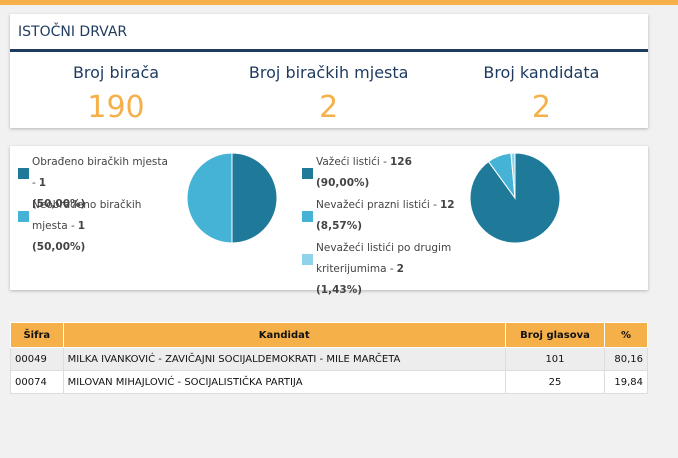 The image size is (678, 458). What do you see at coordinates (37, 359) in the screenshot?
I see `table-cell: 00049` at bounding box center [37, 359].